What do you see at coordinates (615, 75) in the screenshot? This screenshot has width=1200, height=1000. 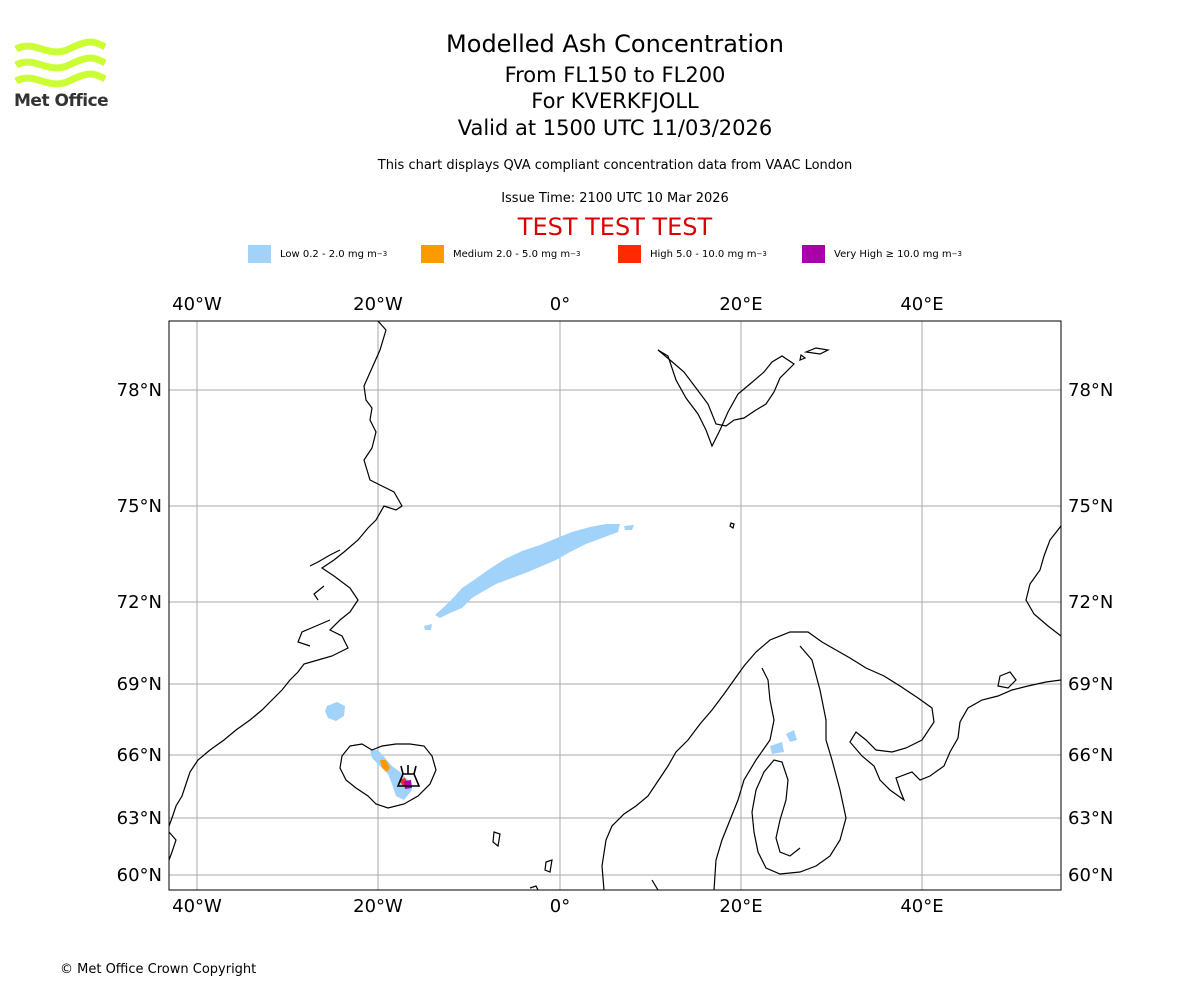 I see `flight-level-range: From FL150 to FL200` at bounding box center [615, 75].